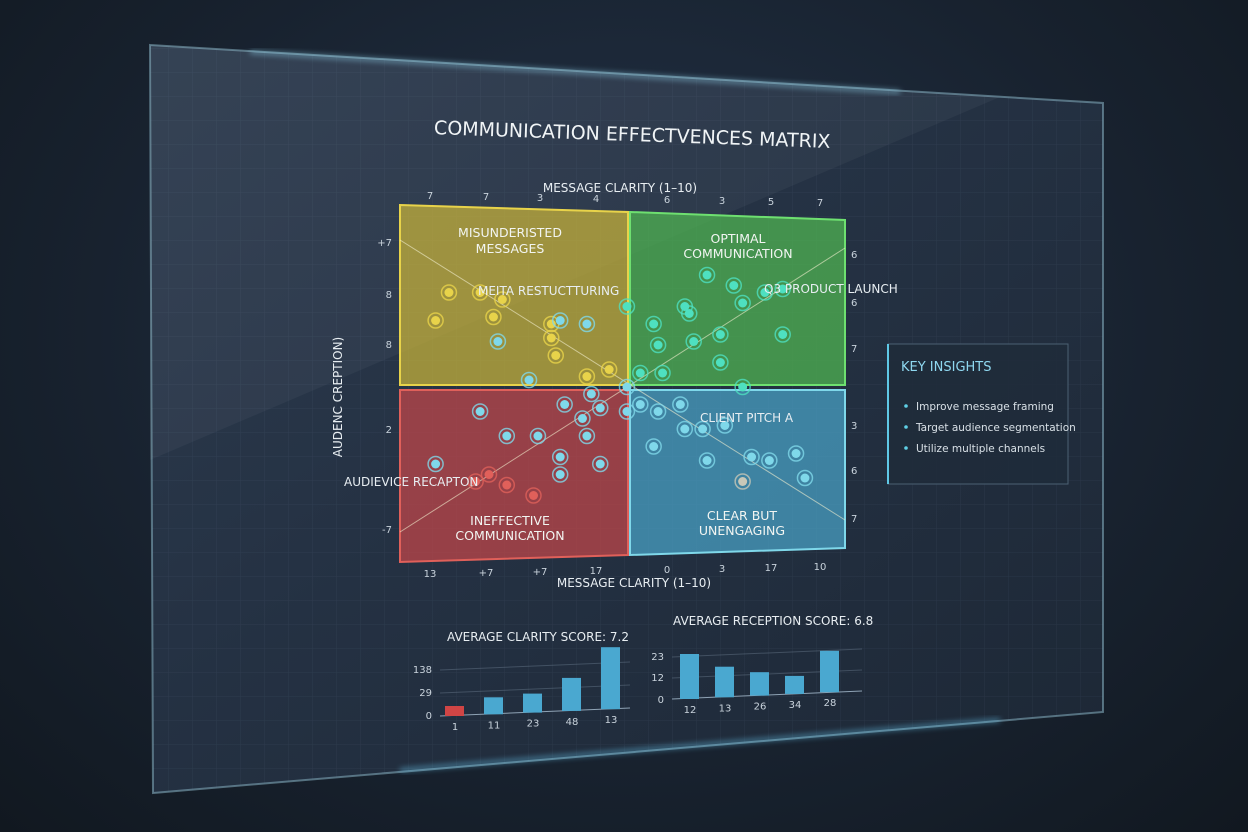 This screenshot has height=832, width=1248. What do you see at coordinates (742, 530) in the screenshot?
I see `quadrant-label: UNENGAGING` at bounding box center [742, 530].